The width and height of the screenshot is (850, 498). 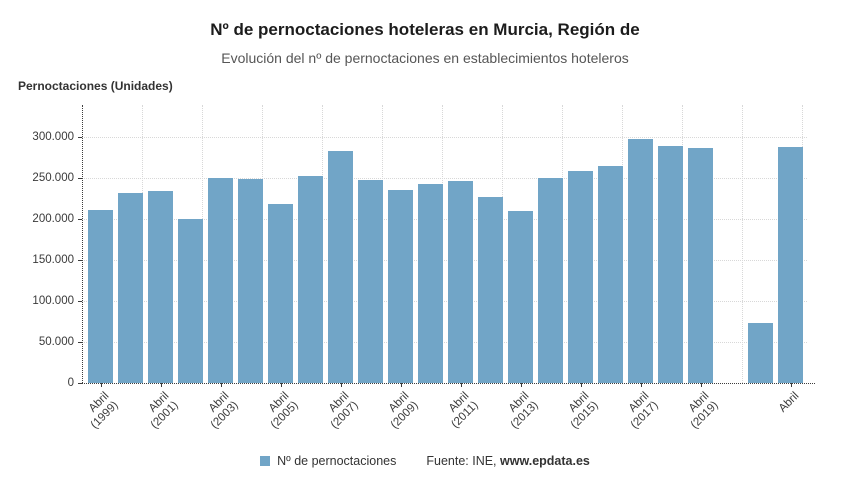 I want to click on x-axis-tick-label: Abril (2019), so click(x=703, y=411).